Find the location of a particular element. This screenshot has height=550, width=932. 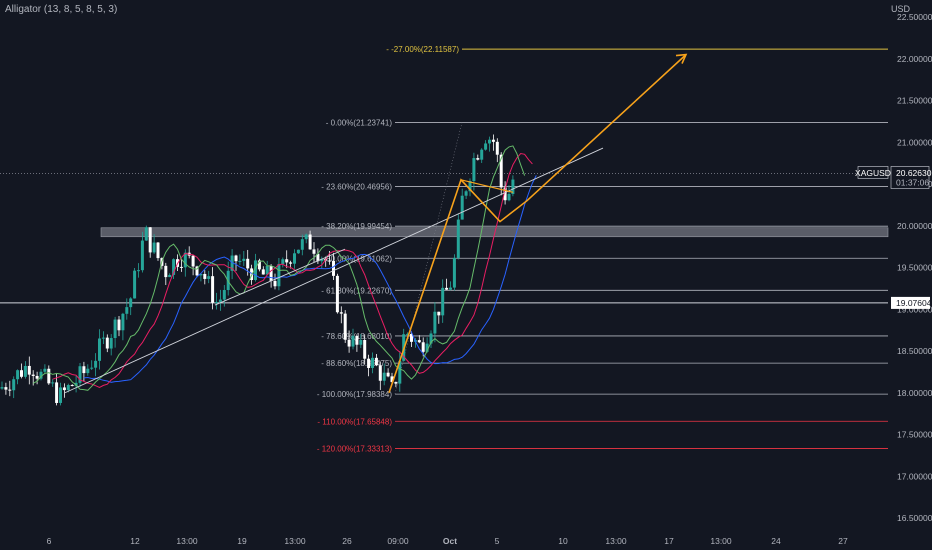

indicator-label: Alligator (13, 8, 5, 8, 5, 3) is located at coordinates (61, 9).